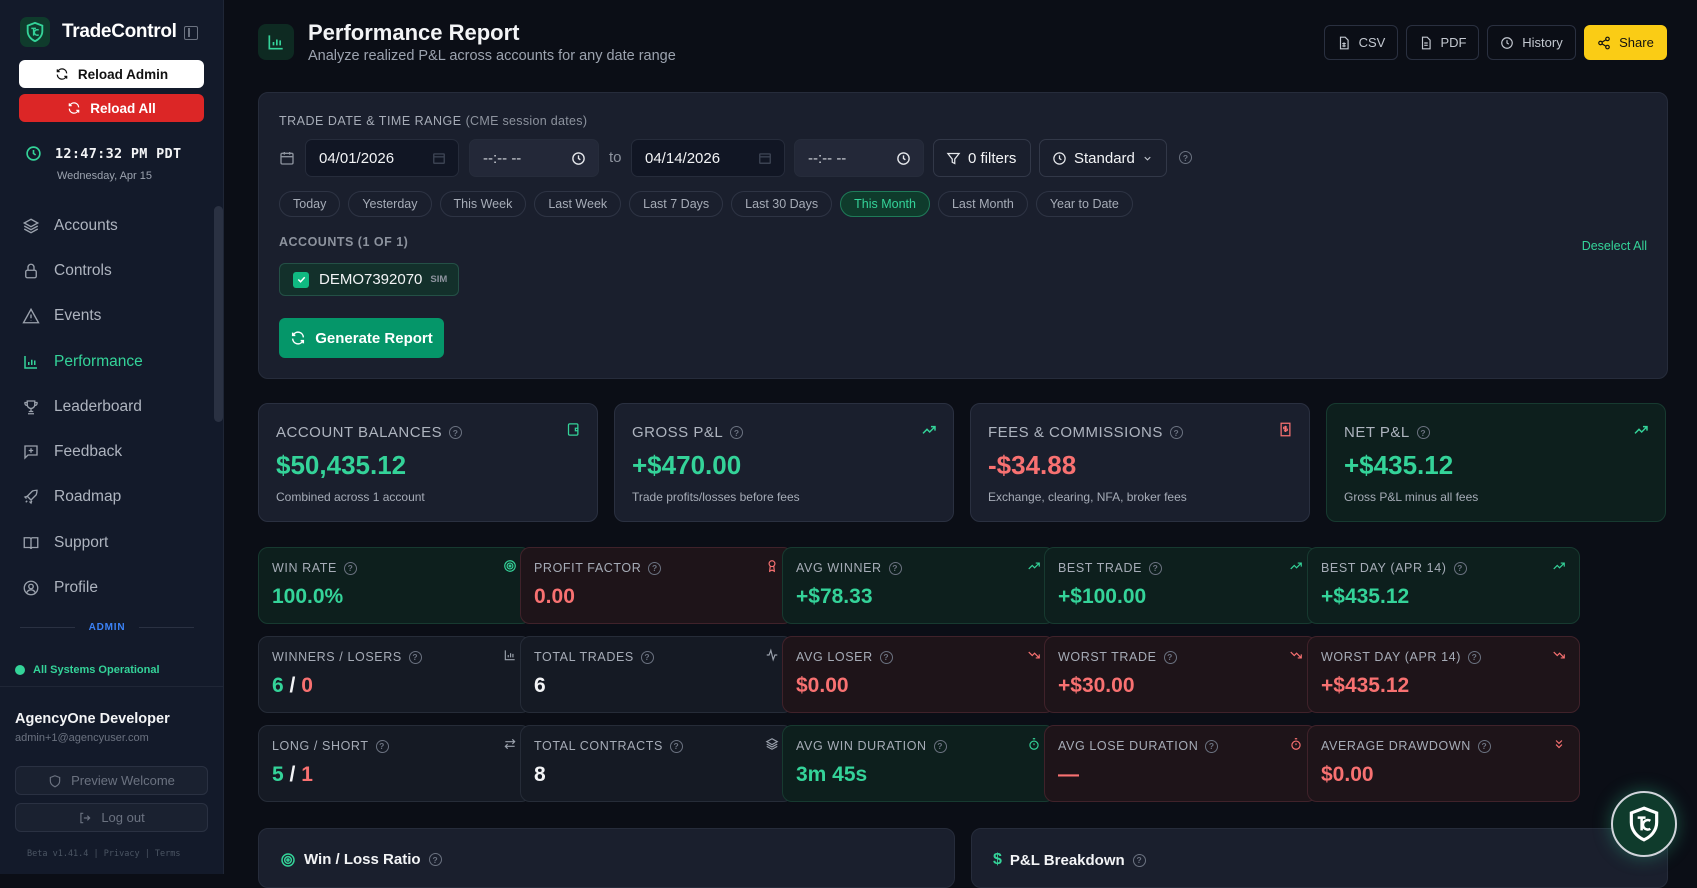 The image size is (1697, 888). What do you see at coordinates (1453, 42) in the screenshot?
I see `pdf-label: PDF` at bounding box center [1453, 42].